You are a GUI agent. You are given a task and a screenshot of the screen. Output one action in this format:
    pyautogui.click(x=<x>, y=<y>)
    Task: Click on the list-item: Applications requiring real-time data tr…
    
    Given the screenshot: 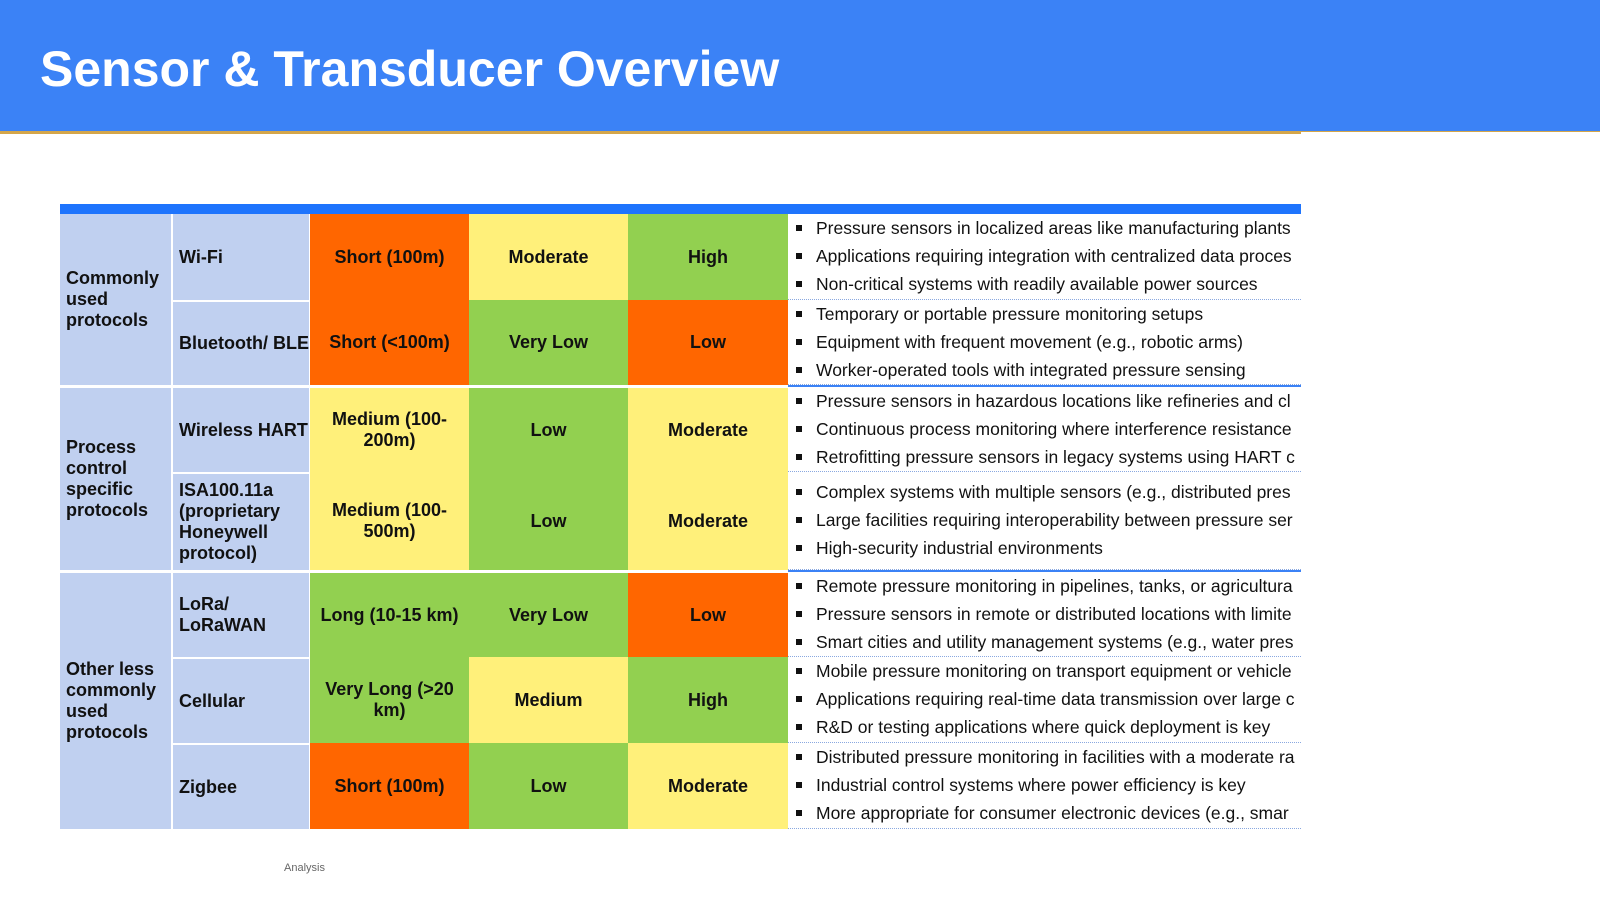 What is the action you would take?
    pyautogui.click(x=1044, y=699)
    